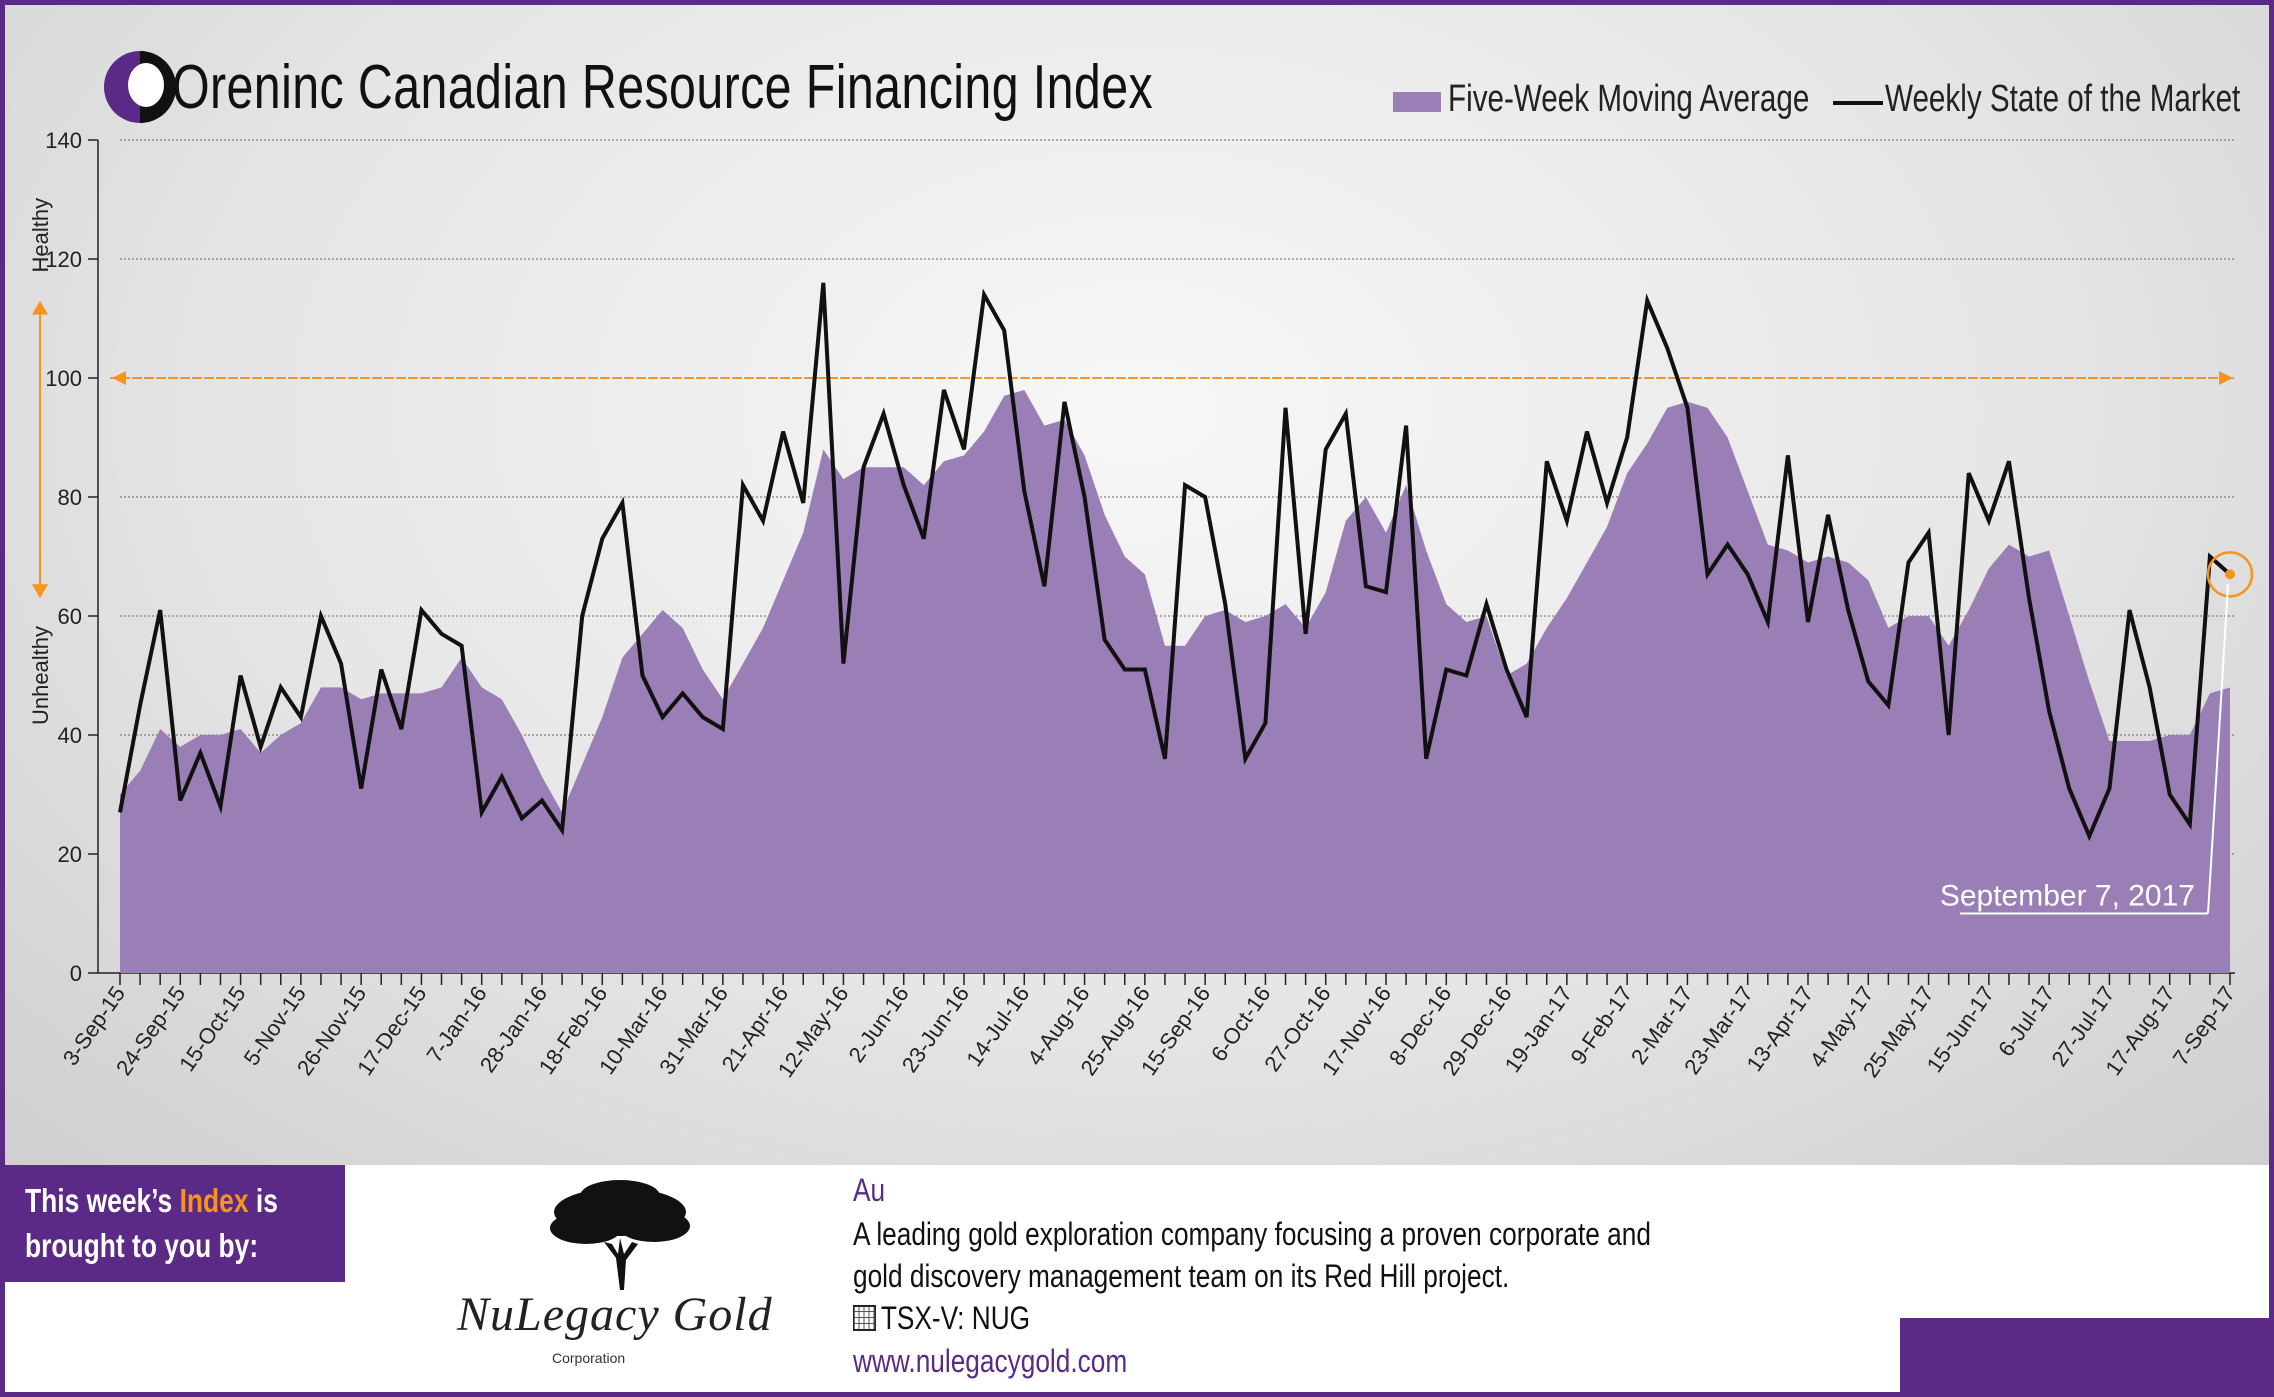 This screenshot has height=1397, width=2274. Describe the element at coordinates (864, 1318) in the screenshot. I see `stock-chart-icon` at that location.